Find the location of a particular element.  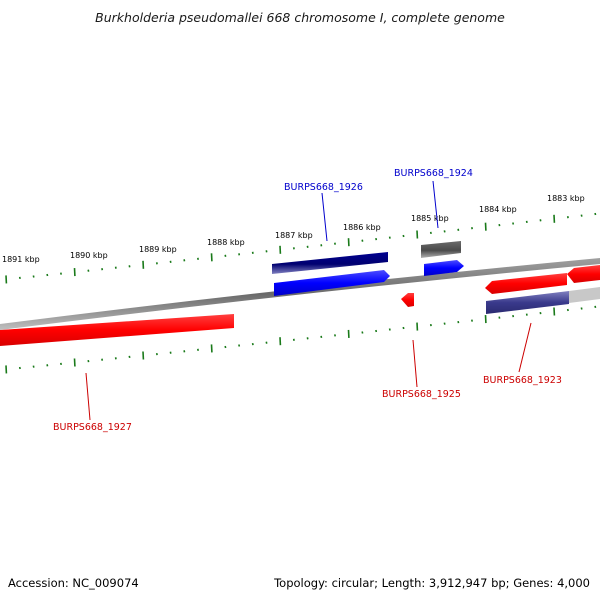

tick-label-1887: 1887 kbp is located at coordinates (294, 235).